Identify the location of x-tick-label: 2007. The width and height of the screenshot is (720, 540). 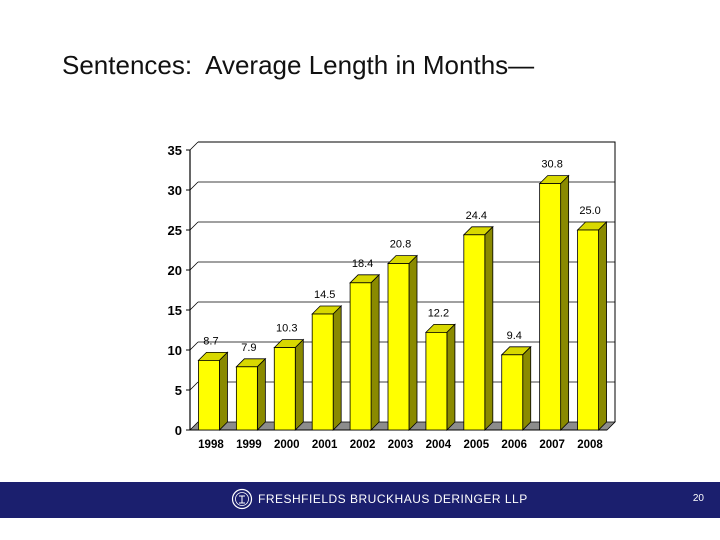
(552, 445).